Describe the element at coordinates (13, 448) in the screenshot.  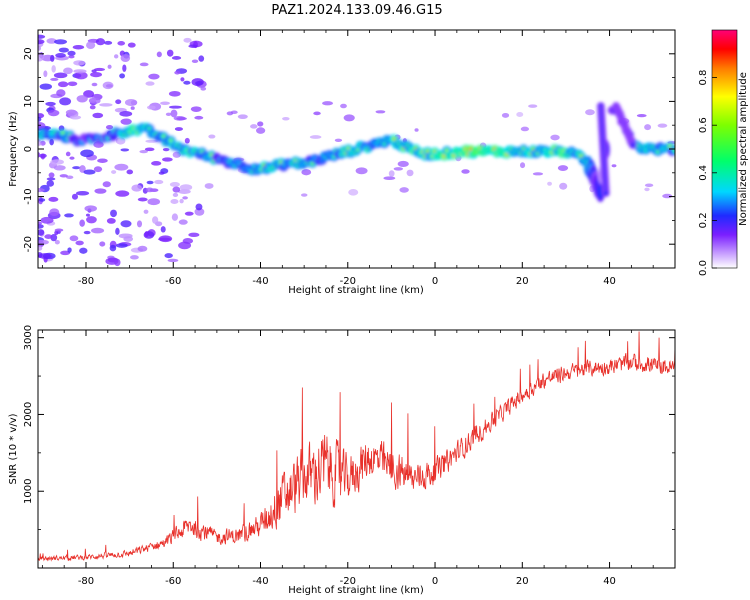
I see `snr-ylabel: SNR (10 * v/v)` at that location.